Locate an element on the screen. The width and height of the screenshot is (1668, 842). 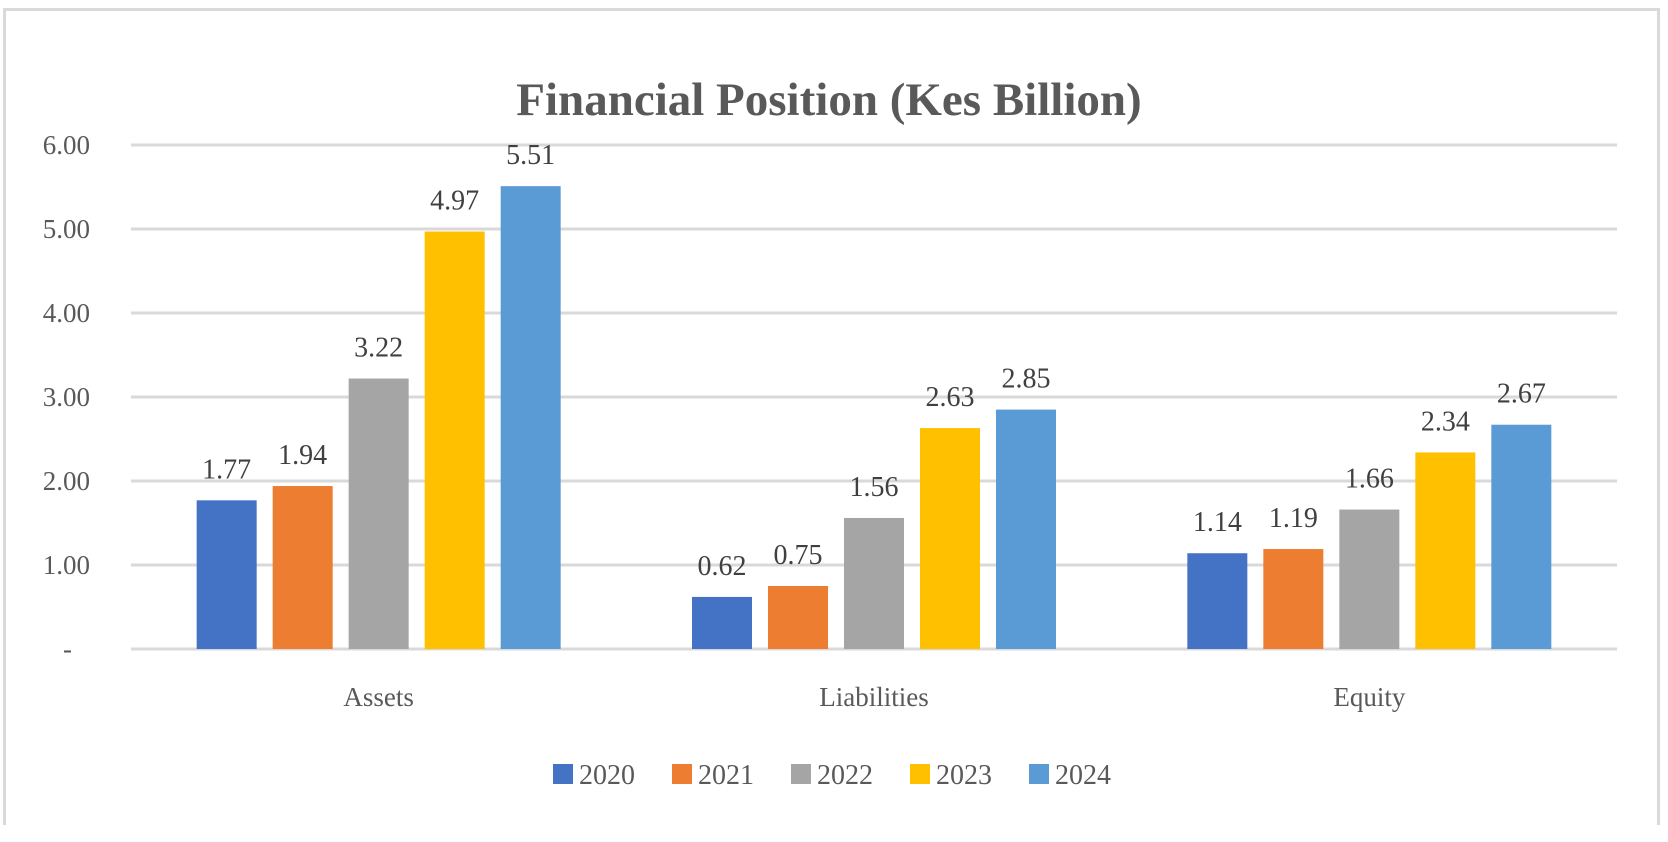
data-label: 1.14 is located at coordinates (1217, 522).